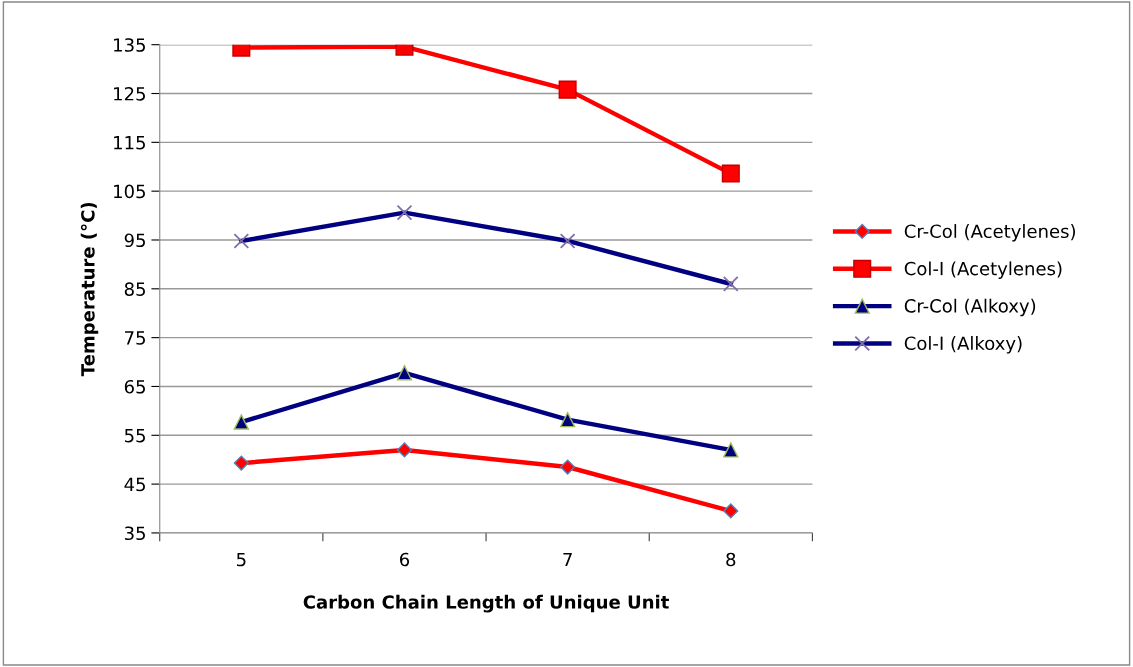  Describe the element at coordinates (89, 289) in the screenshot. I see `y-axis-title: Temperature (°C)` at that location.